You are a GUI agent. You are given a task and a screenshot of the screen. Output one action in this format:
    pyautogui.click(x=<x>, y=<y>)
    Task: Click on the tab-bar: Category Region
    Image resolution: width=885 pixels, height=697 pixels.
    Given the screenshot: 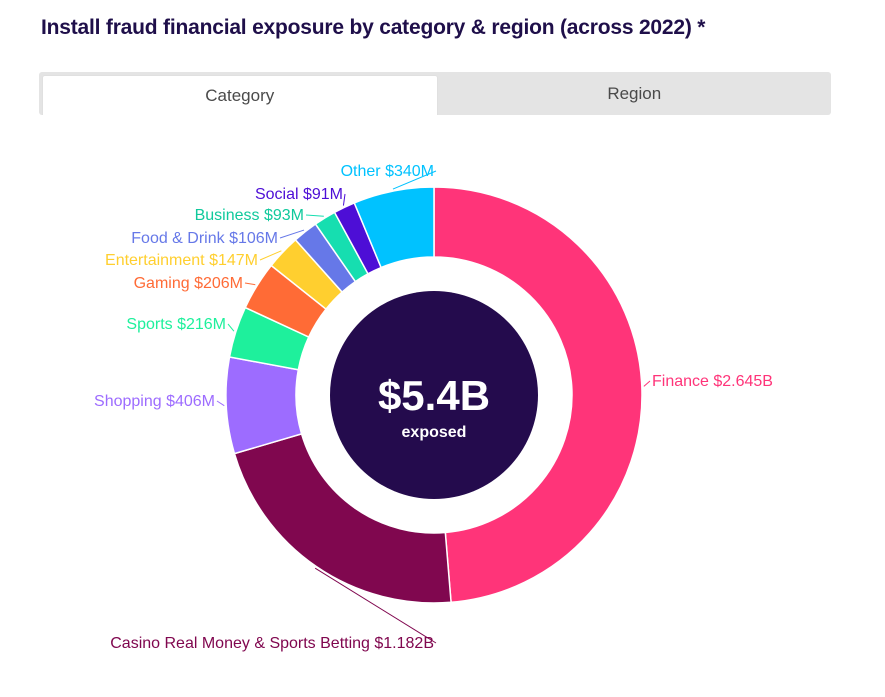 What is the action you would take?
    pyautogui.click(x=435, y=93)
    